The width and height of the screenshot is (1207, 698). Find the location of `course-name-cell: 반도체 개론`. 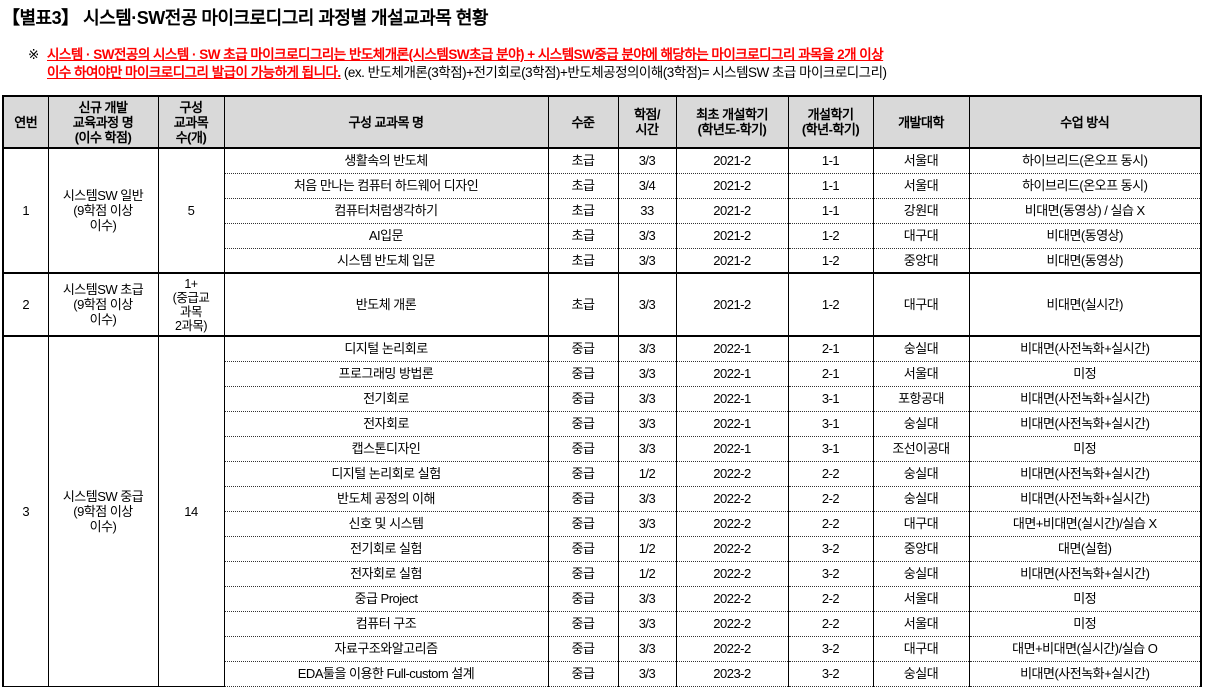

course-name-cell: 반도체 개론 is located at coordinates (386, 304).